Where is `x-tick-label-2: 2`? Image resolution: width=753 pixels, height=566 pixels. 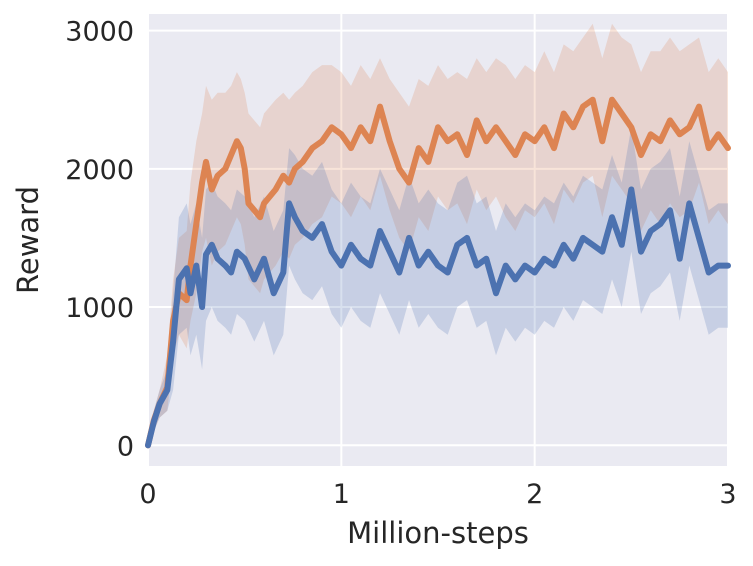 x-tick-label-2: 2 is located at coordinates (534, 494).